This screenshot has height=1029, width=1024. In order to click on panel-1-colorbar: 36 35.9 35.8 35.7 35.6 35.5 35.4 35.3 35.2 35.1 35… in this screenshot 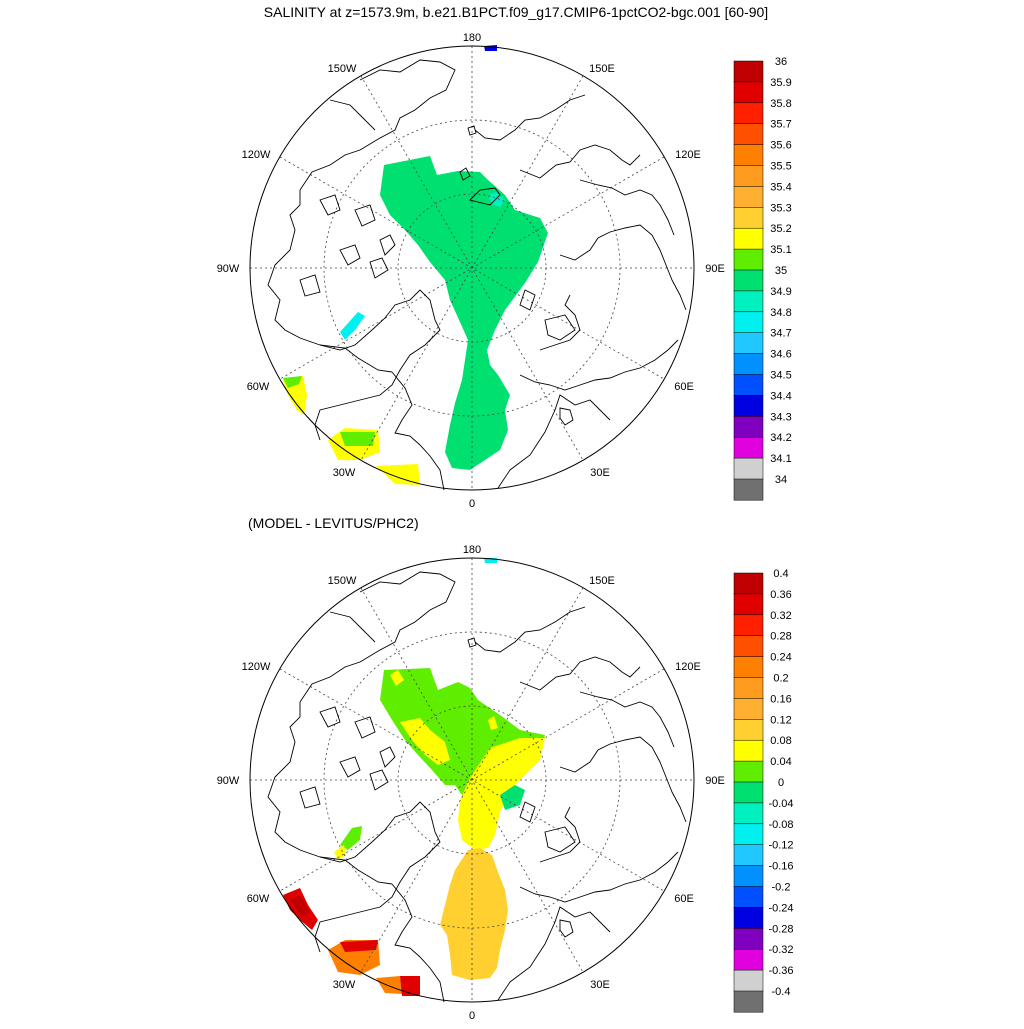, I will do `click(762, 278)`.